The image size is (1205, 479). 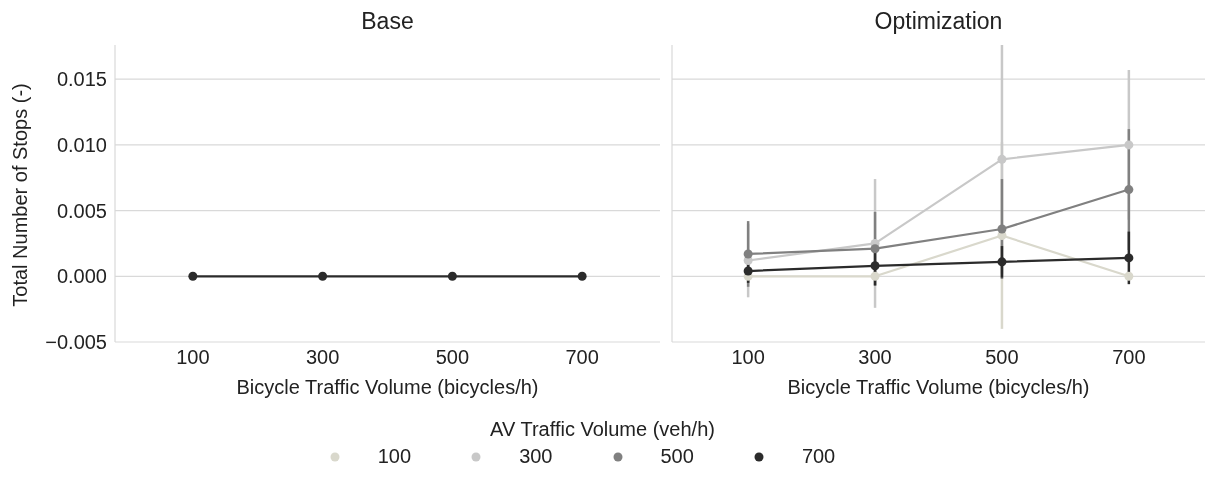 I want to click on legend-label: 300, so click(x=536, y=456).